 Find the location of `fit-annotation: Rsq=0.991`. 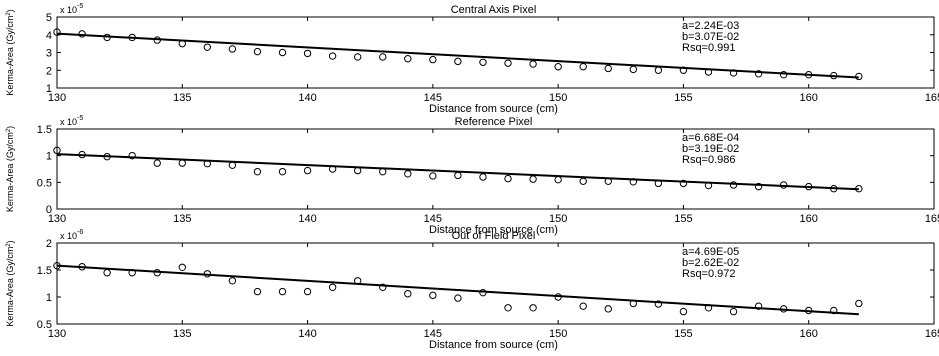

fit-annotation: Rsq=0.991 is located at coordinates (709, 48).